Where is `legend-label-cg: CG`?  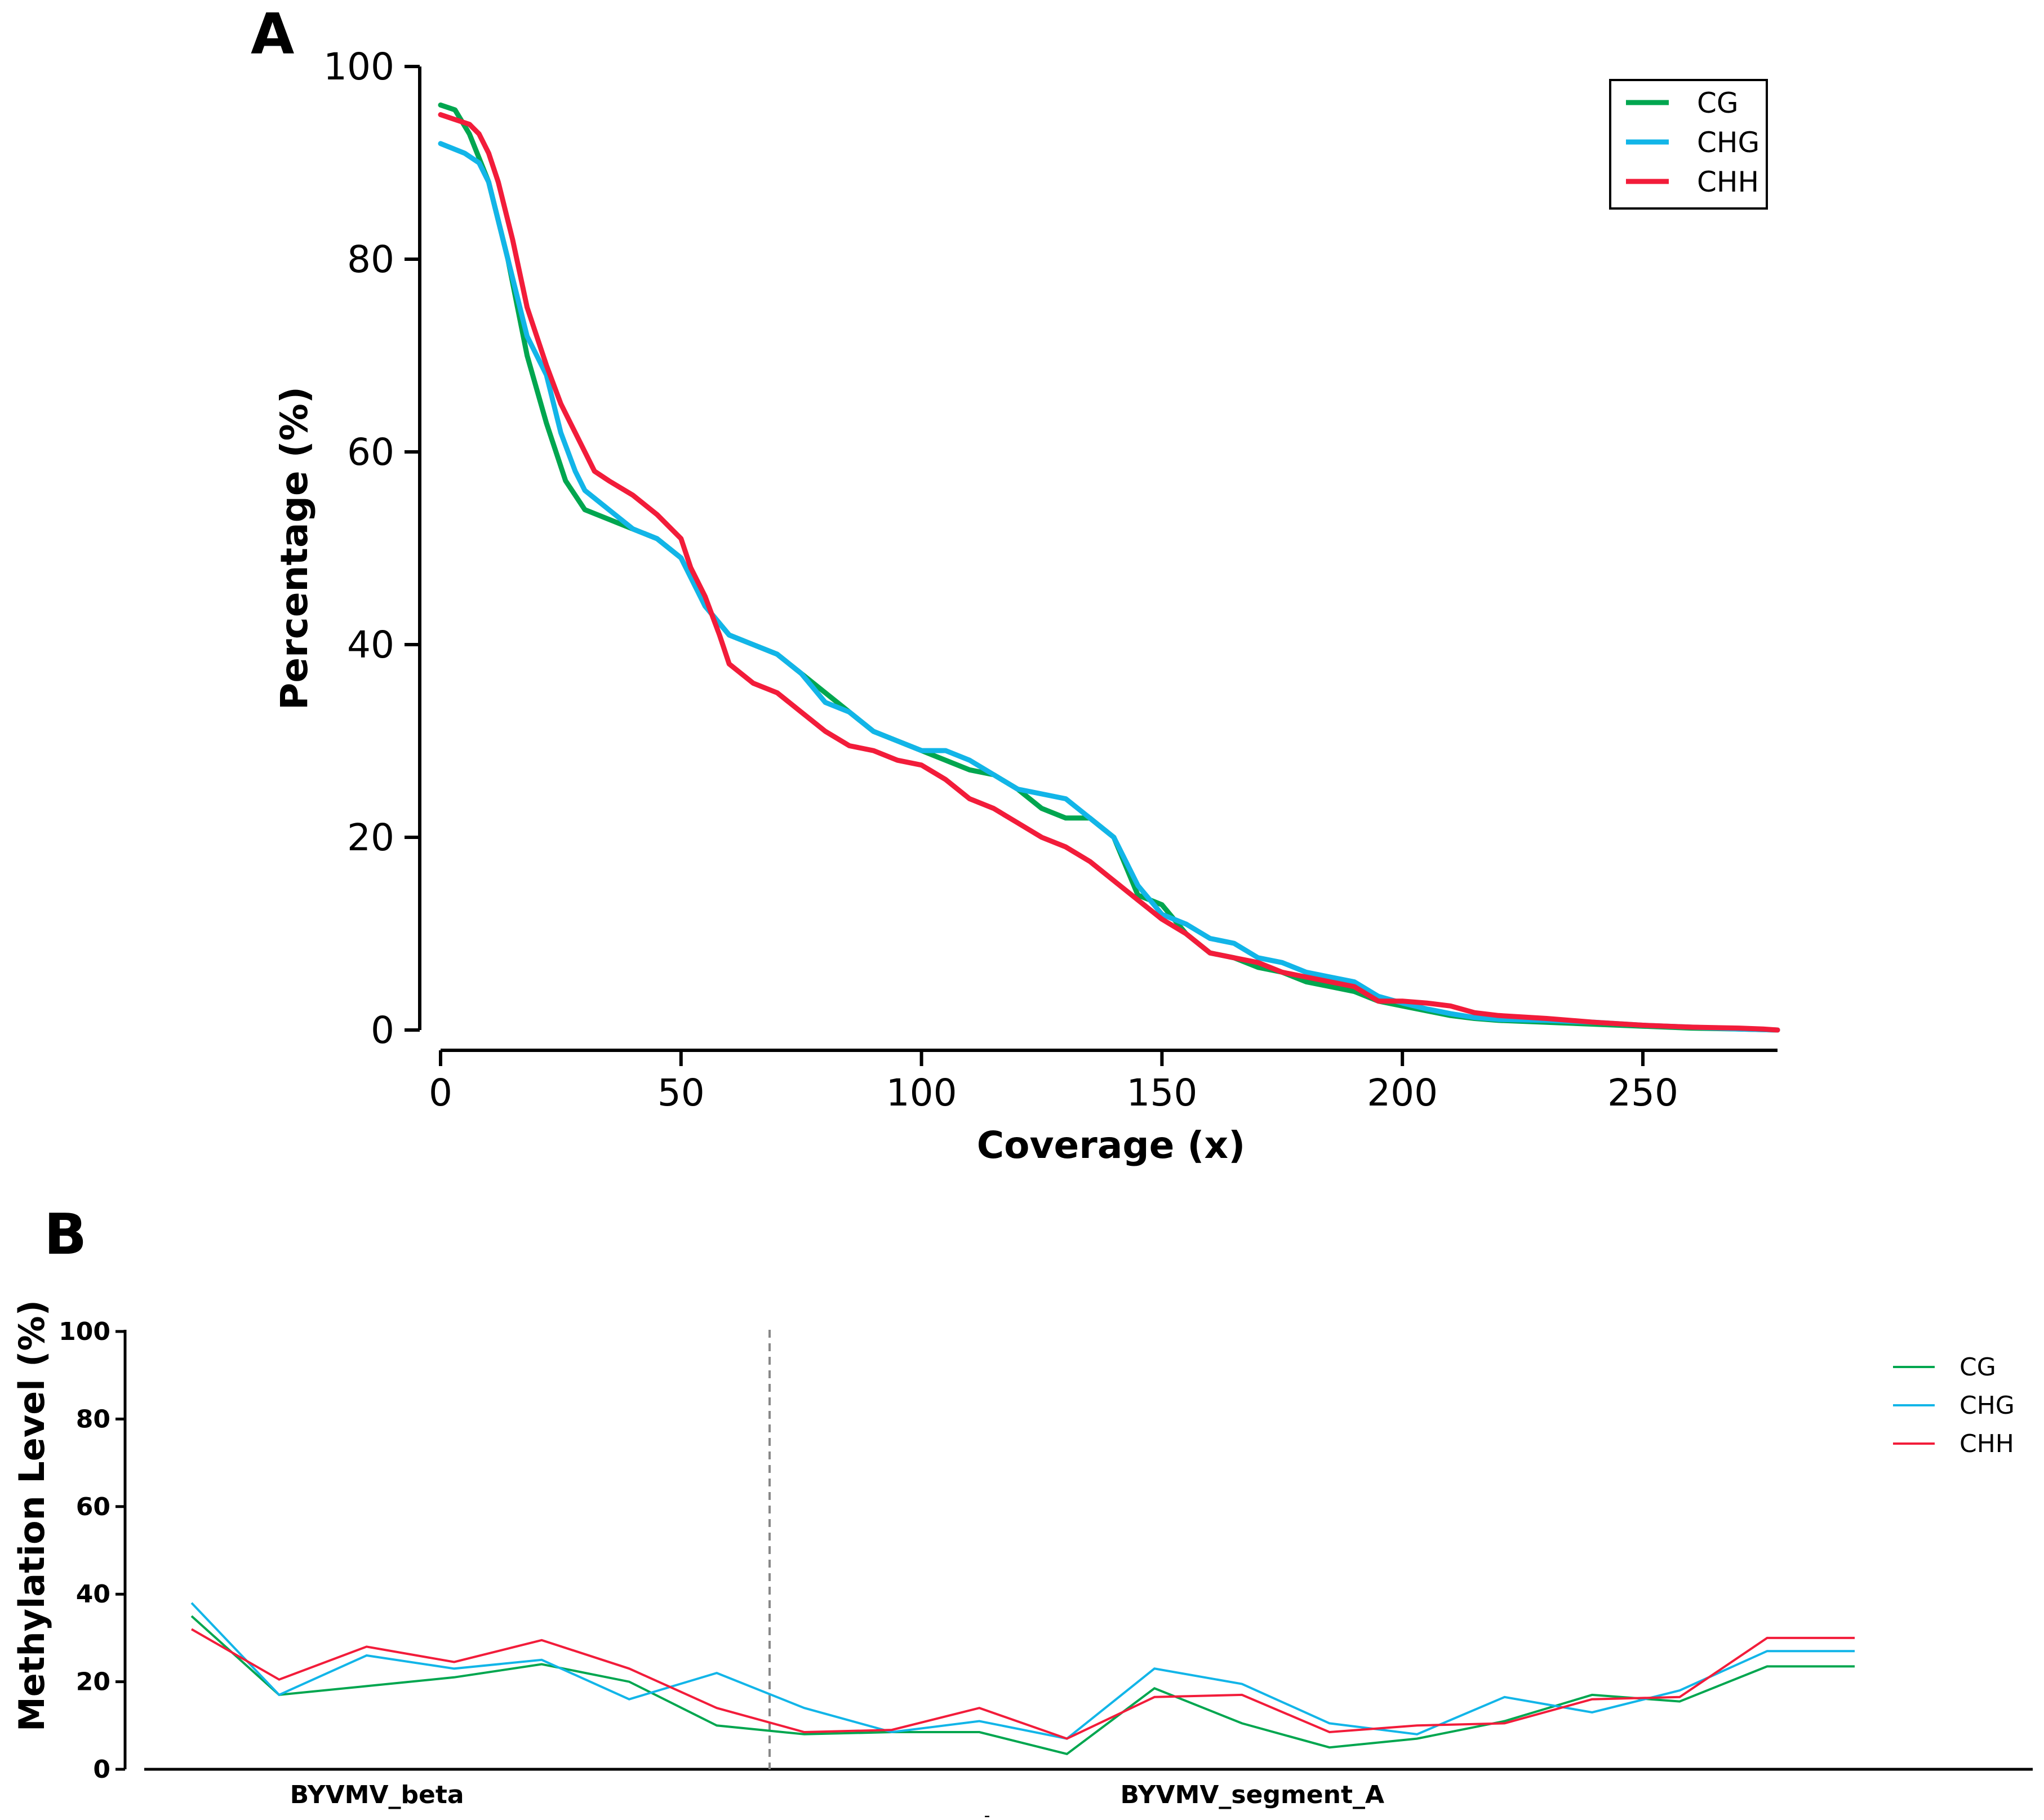 legend-label-cg: CG is located at coordinates (1718, 103).